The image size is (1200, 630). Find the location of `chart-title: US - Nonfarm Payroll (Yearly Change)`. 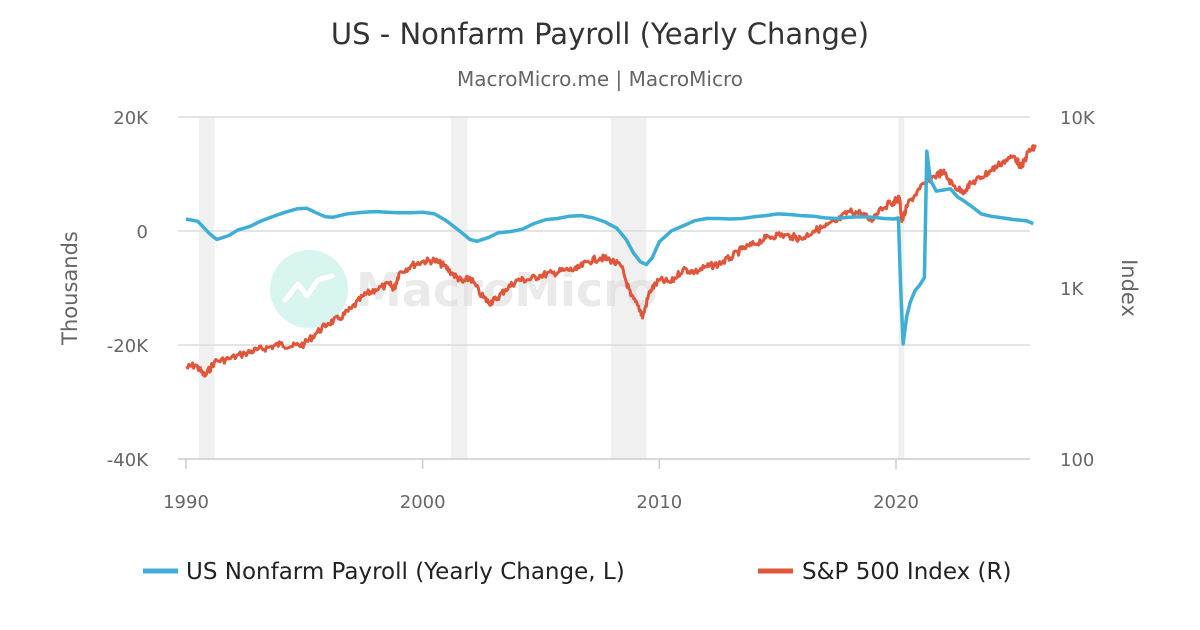

chart-title: US - Nonfarm Payroll (Yearly Change) is located at coordinates (600, 34).